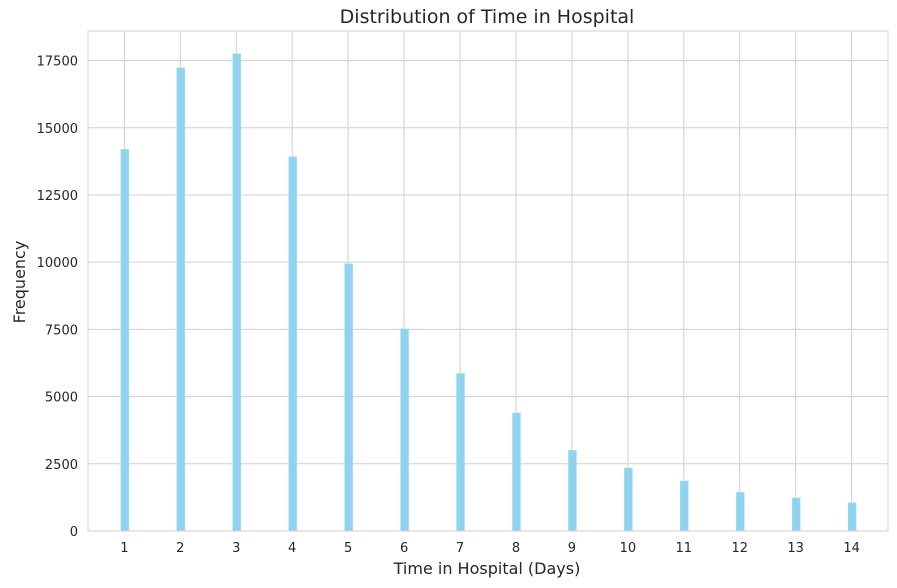  What do you see at coordinates (851, 548) in the screenshot?
I see `x-tick-label: 14` at bounding box center [851, 548].